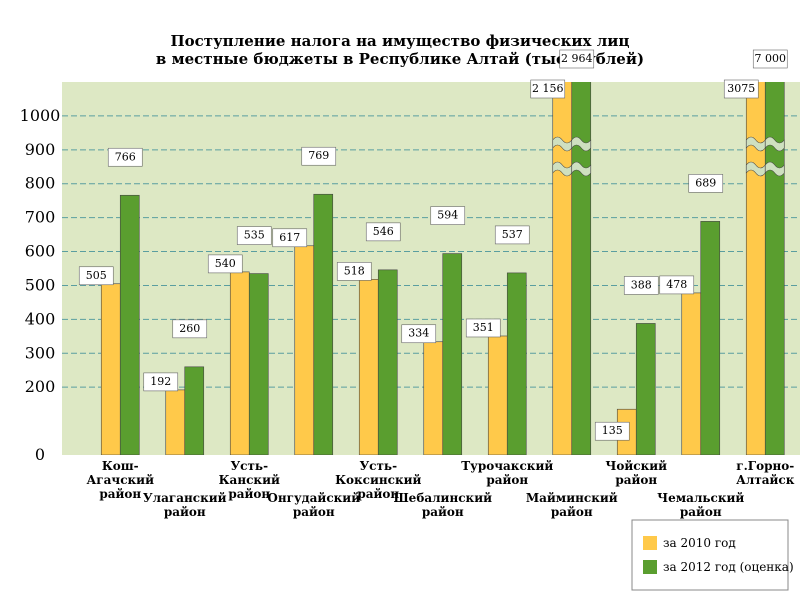 This screenshot has width=800, height=600. What do you see at coordinates (378, 480) in the screenshot?
I see `x-tick-label: Усть-Коксинский район` at bounding box center [378, 480].